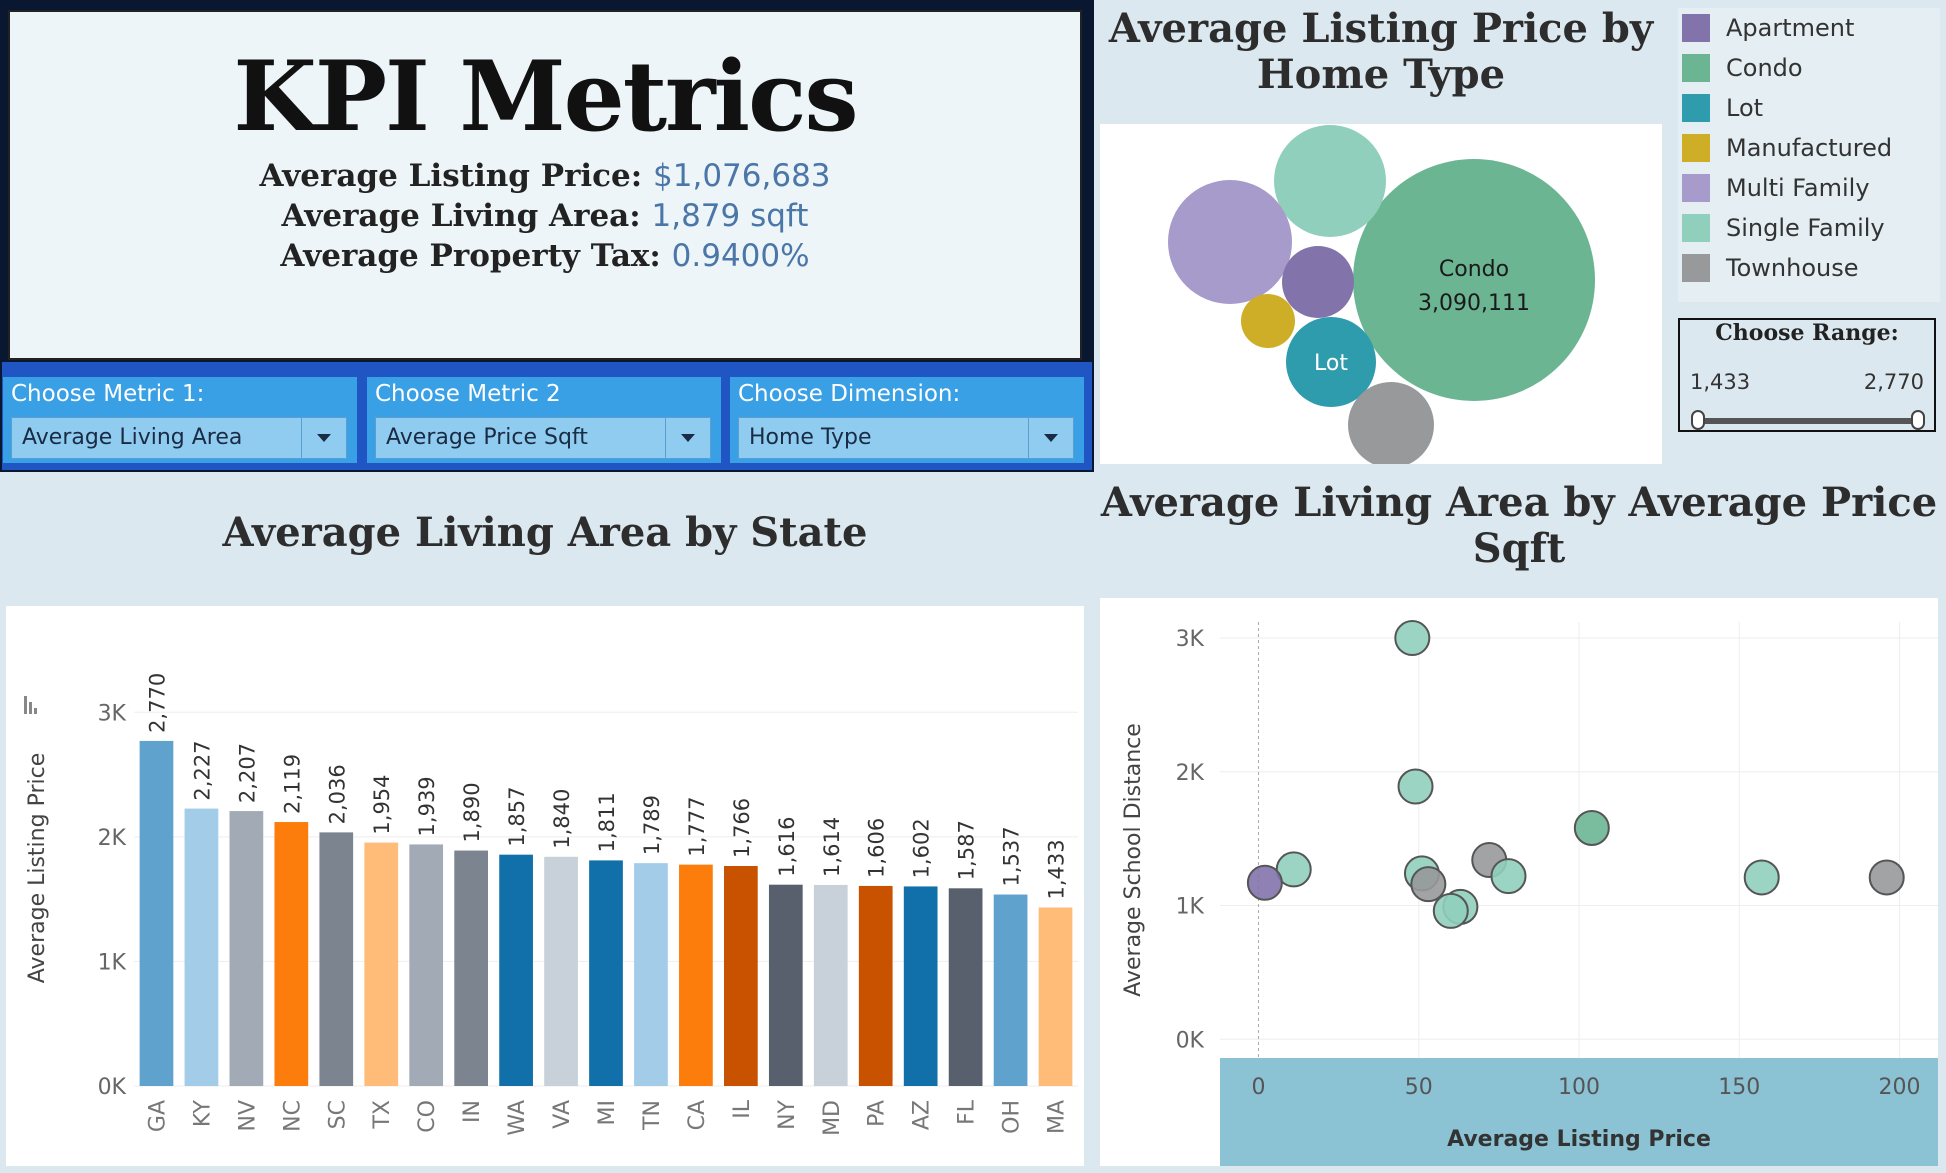 The height and width of the screenshot is (1173, 1946). What do you see at coordinates (1258, 1087) in the screenshot?
I see `x-tick-label: 0` at bounding box center [1258, 1087].